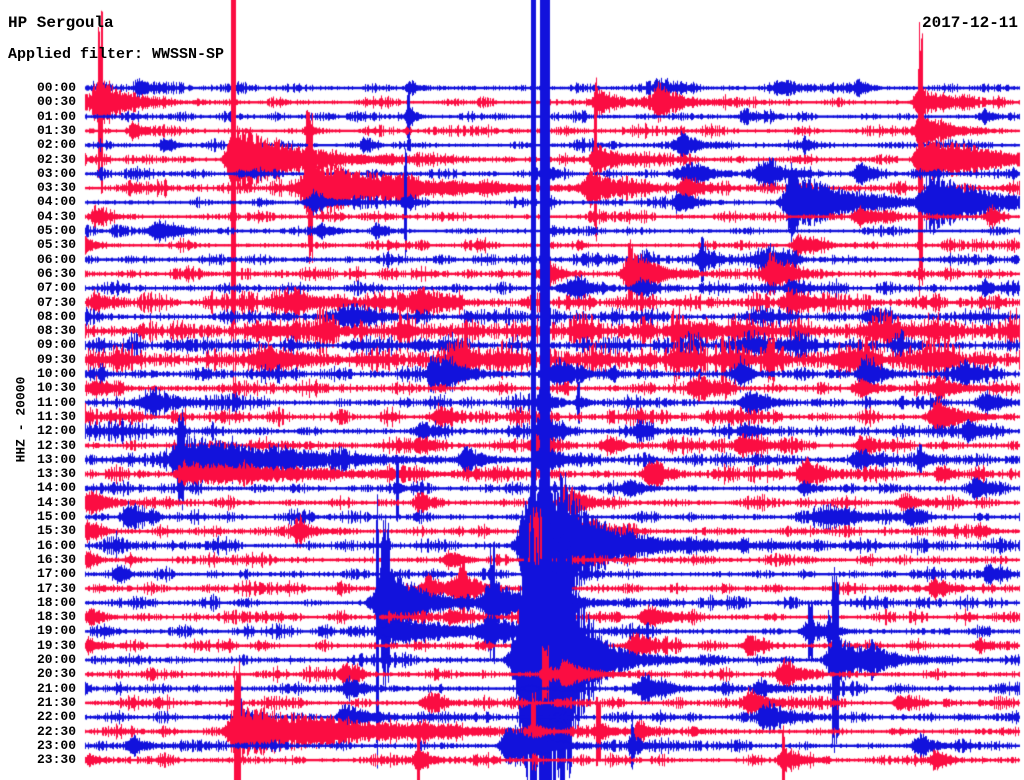 The image size is (1024, 780). What do you see at coordinates (56, 445) in the screenshot?
I see `time-label: 12:30` at bounding box center [56, 445].